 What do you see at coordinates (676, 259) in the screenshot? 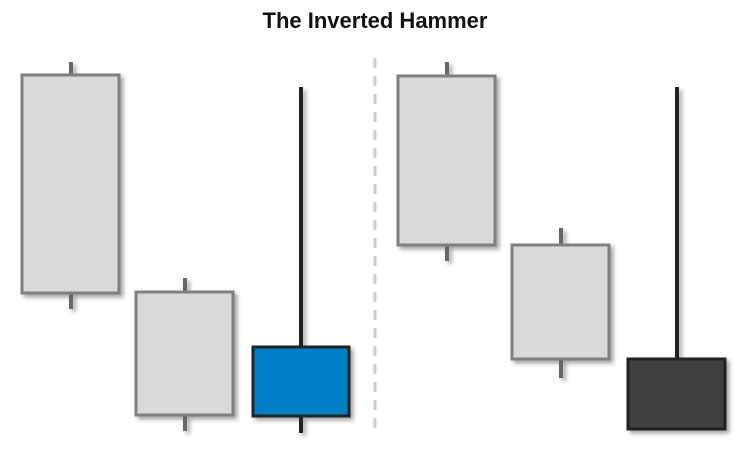
I see `inverted-hammer-candle-dark` at bounding box center [676, 259].